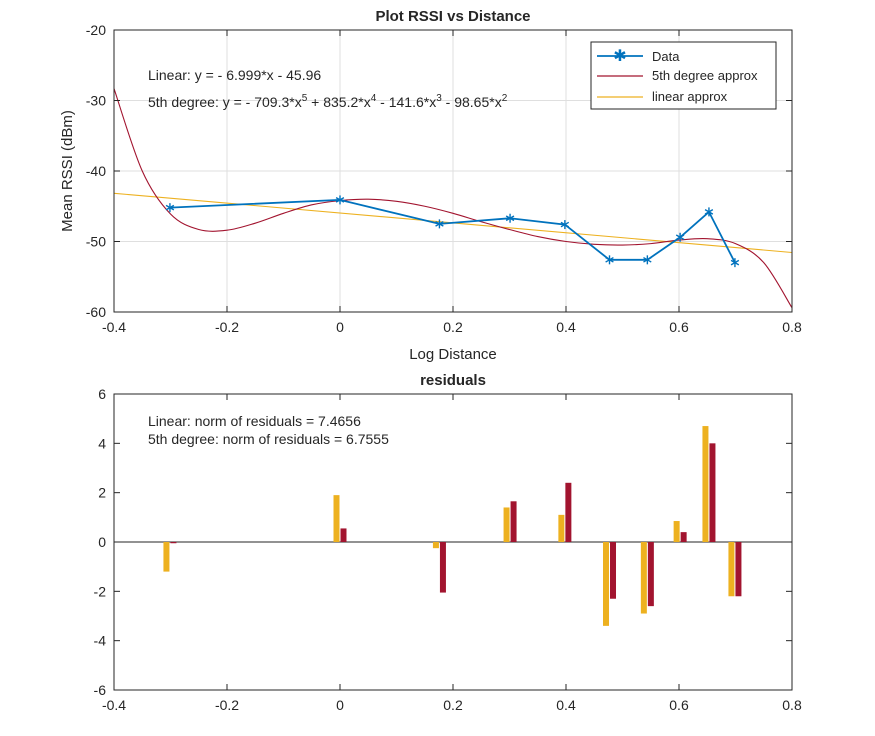 This screenshot has height=736, width=875. I want to click on legend-fifth-label: 5th degree approx, so click(705, 75).